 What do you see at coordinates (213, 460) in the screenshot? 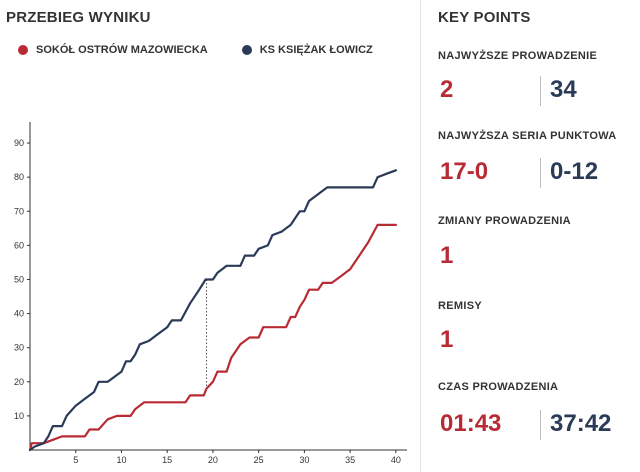
I see `x-tick-label: 20` at bounding box center [213, 460].